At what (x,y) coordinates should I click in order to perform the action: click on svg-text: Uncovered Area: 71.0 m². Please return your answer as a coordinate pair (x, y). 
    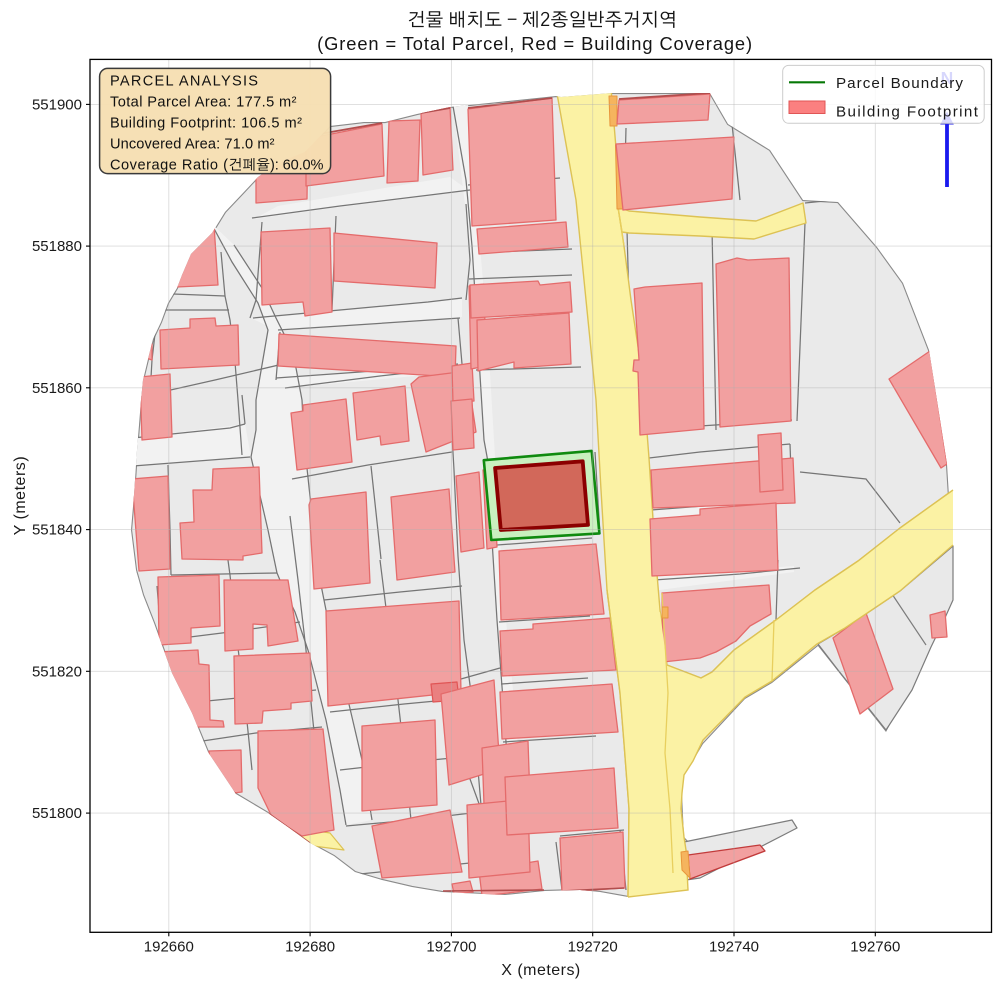
    Looking at the image, I should click on (192, 145).